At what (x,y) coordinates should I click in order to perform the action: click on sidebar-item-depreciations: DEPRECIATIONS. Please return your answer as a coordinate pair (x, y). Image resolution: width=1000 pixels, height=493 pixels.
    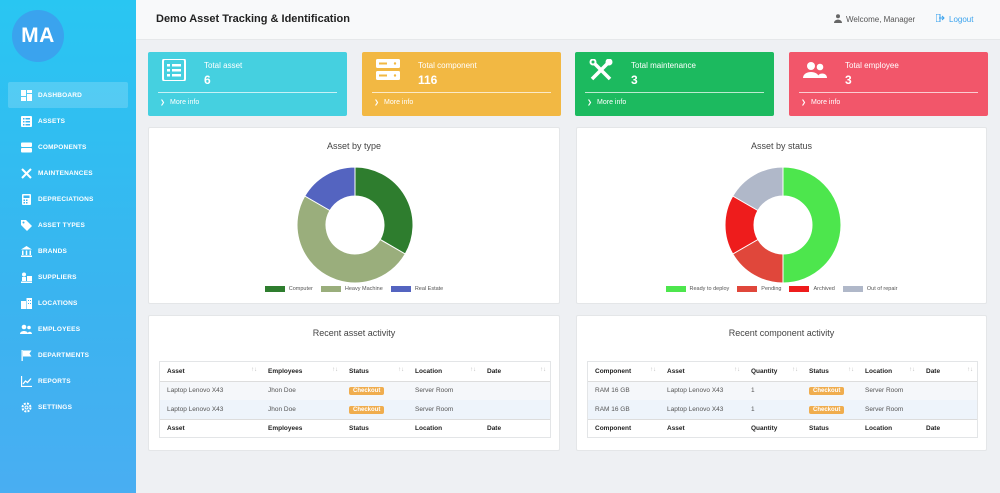
    Looking at the image, I should click on (68, 199).